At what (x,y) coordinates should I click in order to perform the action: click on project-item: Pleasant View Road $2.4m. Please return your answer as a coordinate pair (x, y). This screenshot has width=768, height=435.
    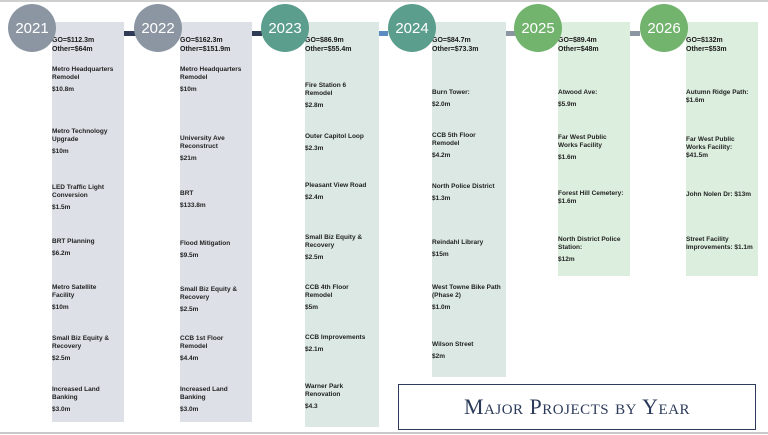
    Looking at the image, I should click on (340, 192).